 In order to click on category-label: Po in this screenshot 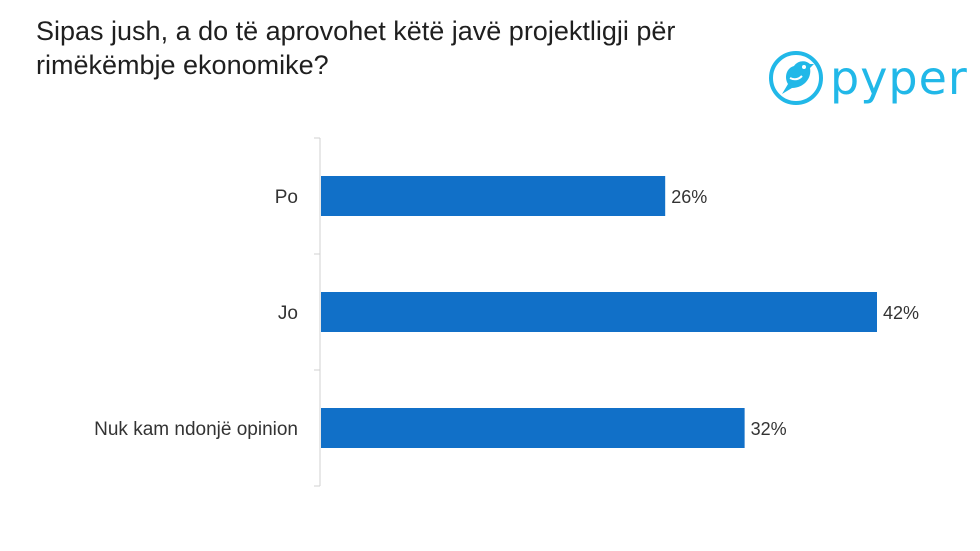, I will do `click(286, 197)`.